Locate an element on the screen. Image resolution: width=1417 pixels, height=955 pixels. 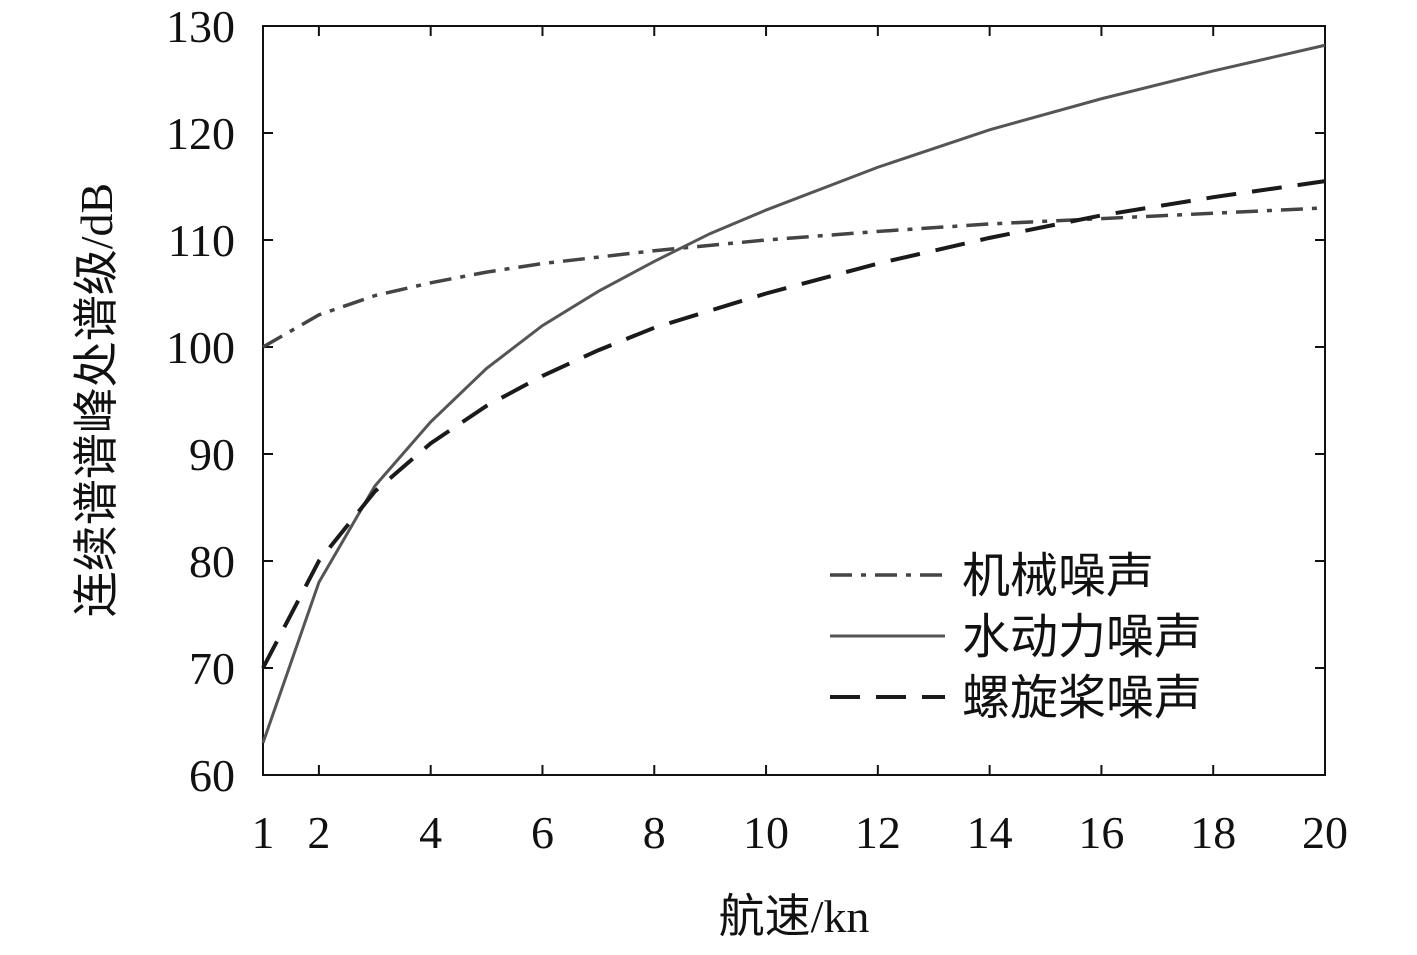
y-tick-label: 130 is located at coordinates (200, 26).